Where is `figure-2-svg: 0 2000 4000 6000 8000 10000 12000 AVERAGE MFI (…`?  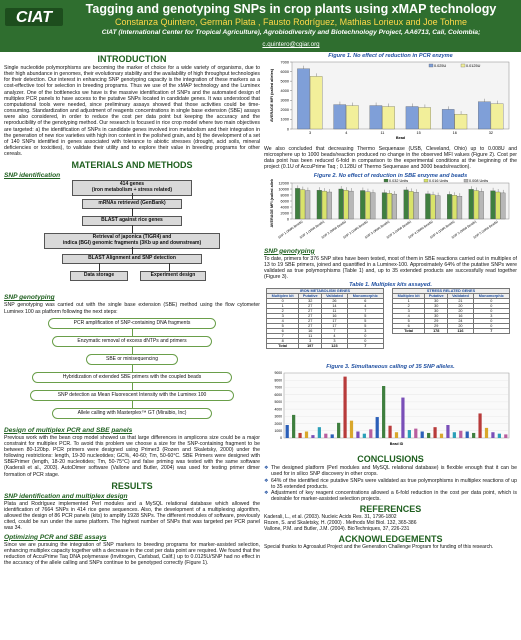 figure-2-svg: 0 2000 4000 6000 8000 10000 12000 AVERAGE MFI (… is located at coordinates (390, 206).